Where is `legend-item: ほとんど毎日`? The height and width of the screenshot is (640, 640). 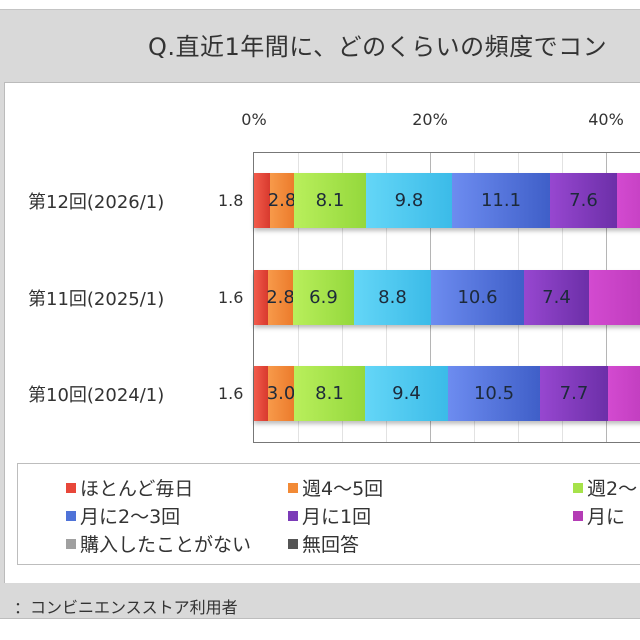
legend-item: ほとんど毎日 is located at coordinates (129, 487).